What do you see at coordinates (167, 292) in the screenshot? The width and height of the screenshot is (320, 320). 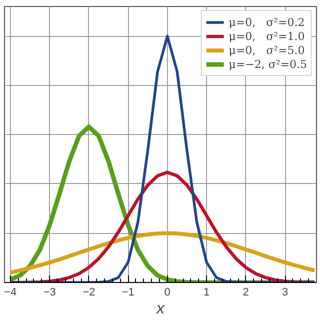 I see `x-tick-label: 0` at bounding box center [167, 292].